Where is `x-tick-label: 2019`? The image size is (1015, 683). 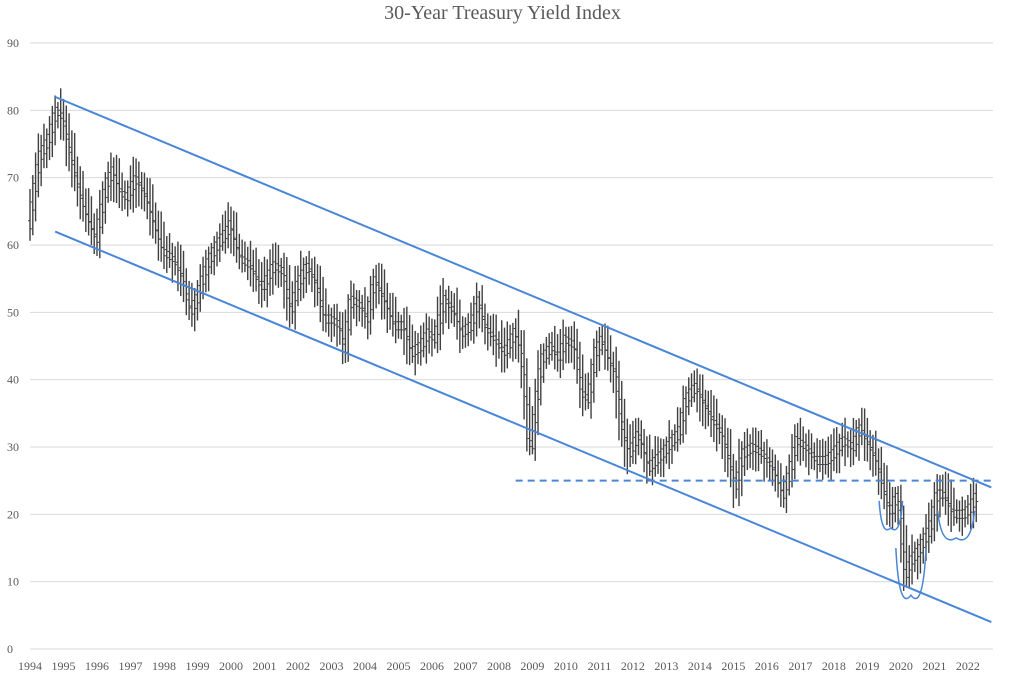 x-tick-label: 2019 is located at coordinates (867, 666).